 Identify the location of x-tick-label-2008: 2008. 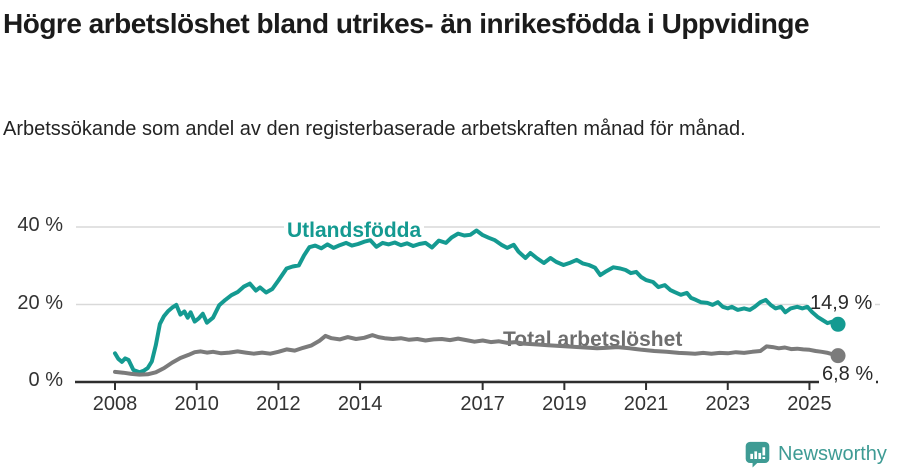
(115, 404).